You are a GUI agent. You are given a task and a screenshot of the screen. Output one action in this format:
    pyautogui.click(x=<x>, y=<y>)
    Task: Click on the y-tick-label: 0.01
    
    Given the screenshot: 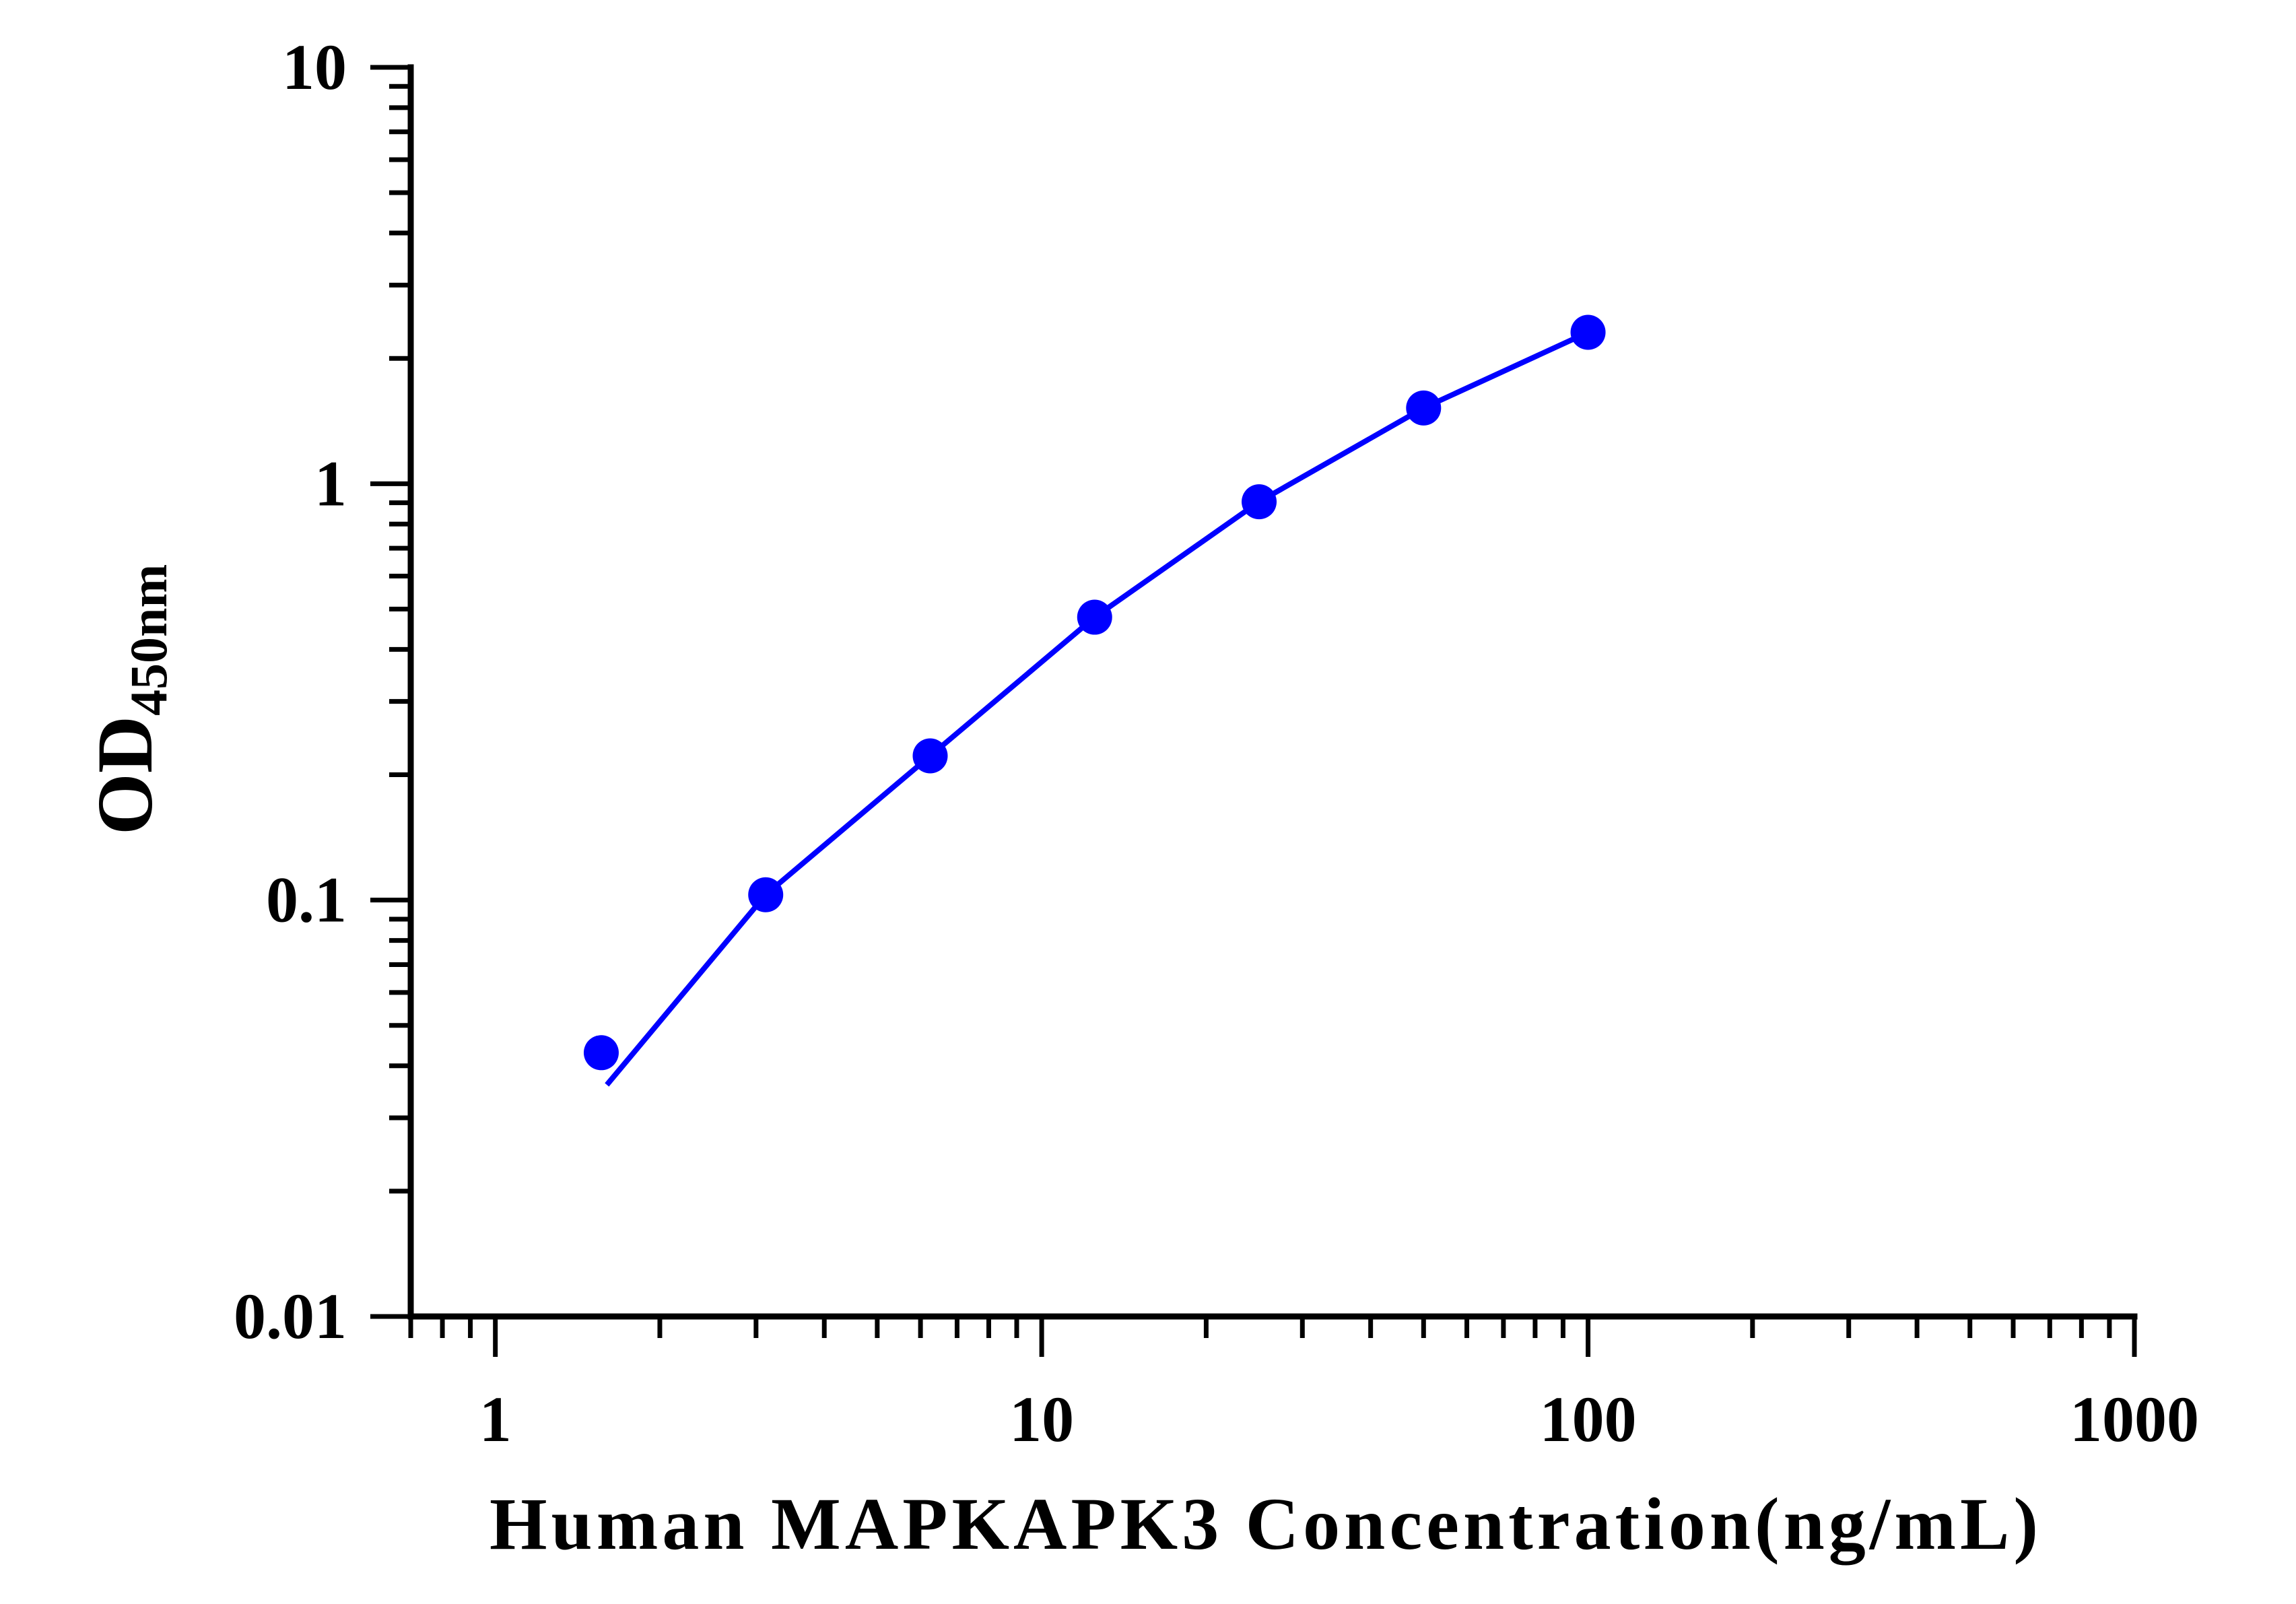 What is the action you would take?
    pyautogui.click(x=290, y=1316)
    